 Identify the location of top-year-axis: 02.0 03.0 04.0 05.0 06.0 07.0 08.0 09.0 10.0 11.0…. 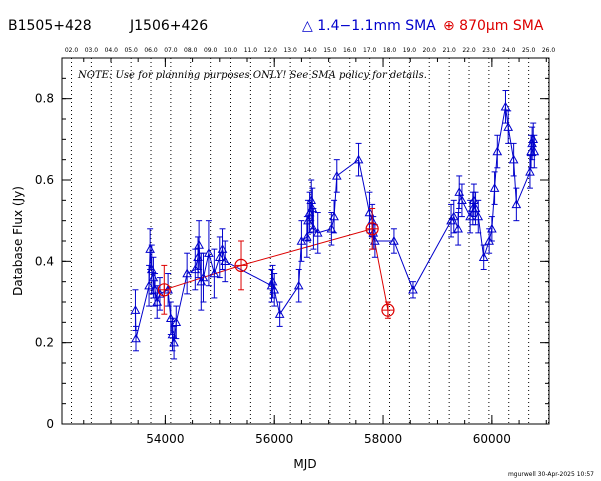
(310, 50).